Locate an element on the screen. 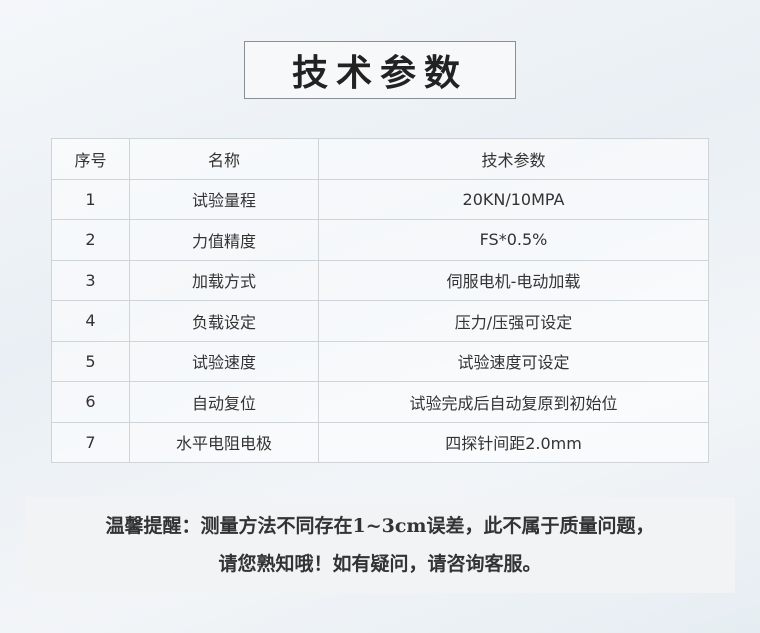  table-row: 1 试验量程 20KN/10MPA is located at coordinates (380, 199).